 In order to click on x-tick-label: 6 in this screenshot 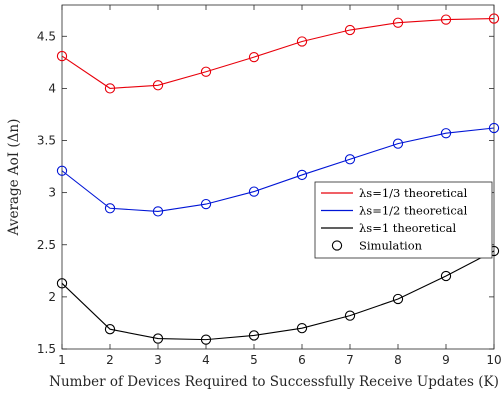, I will do `click(302, 360)`.